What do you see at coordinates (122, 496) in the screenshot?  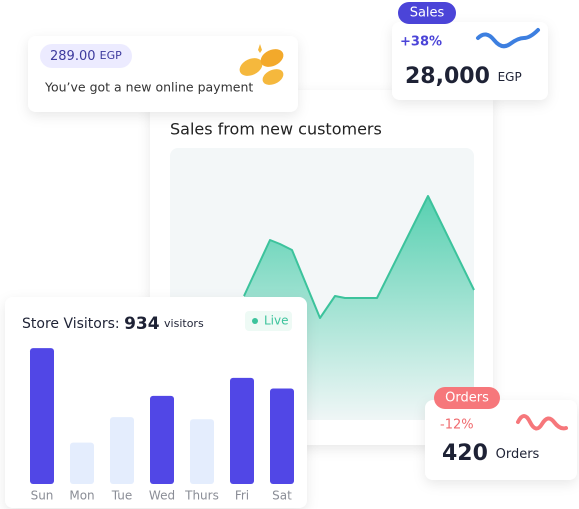 I see `x-tick-label: Tue` at bounding box center [122, 496].